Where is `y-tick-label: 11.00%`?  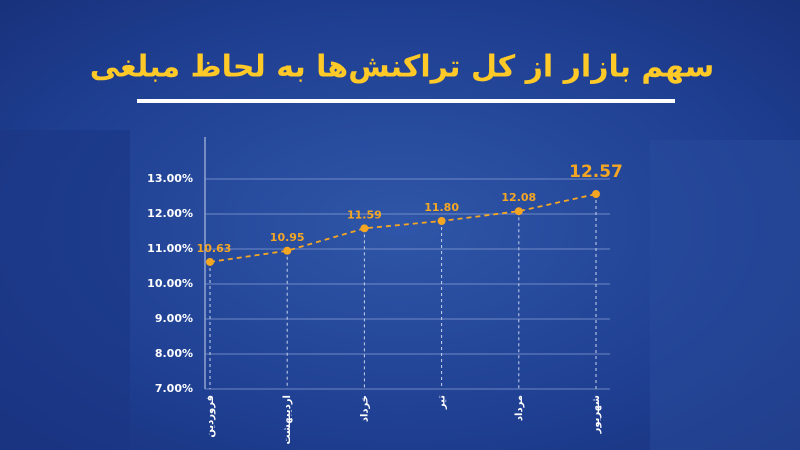 y-tick-label: 11.00% is located at coordinates (170, 248).